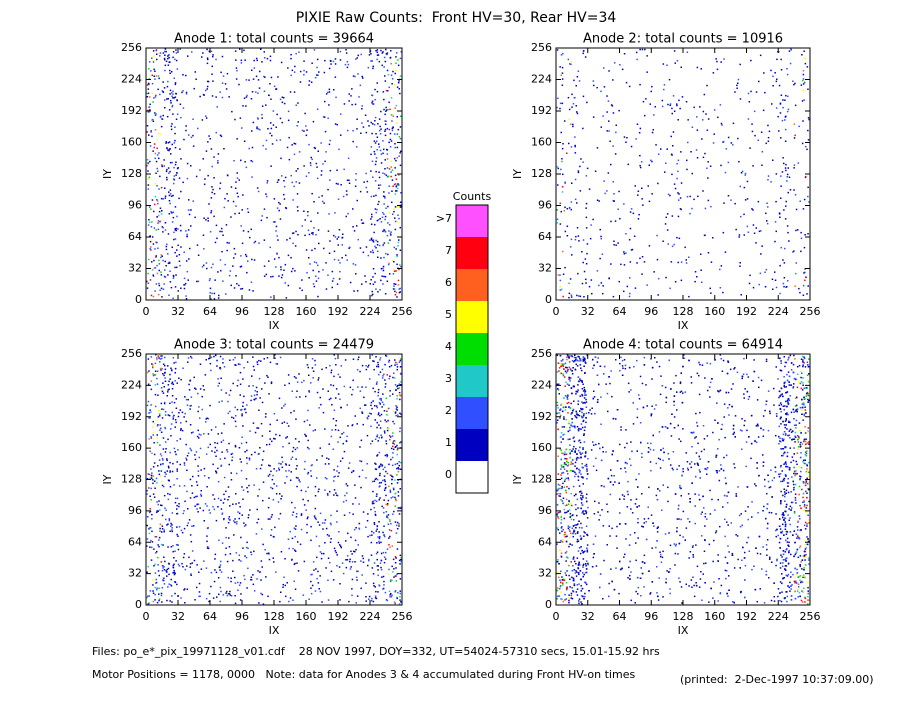 The height and width of the screenshot is (705, 913). I want to click on panel-title: Anode 2: total counts = 10916, so click(683, 39).